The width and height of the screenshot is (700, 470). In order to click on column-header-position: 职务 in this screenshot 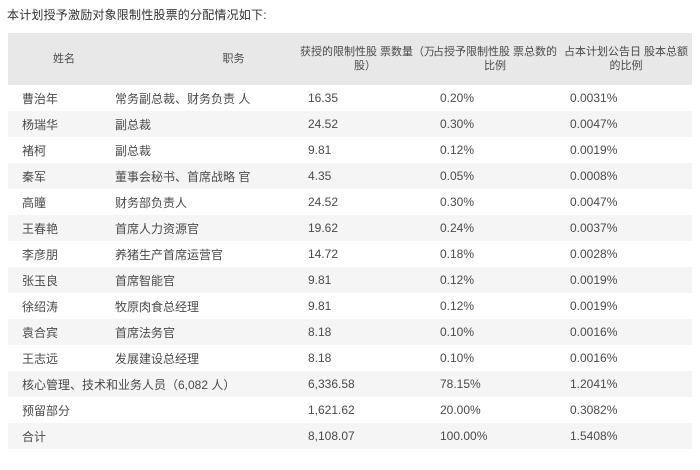, I will do `click(202, 59)`.